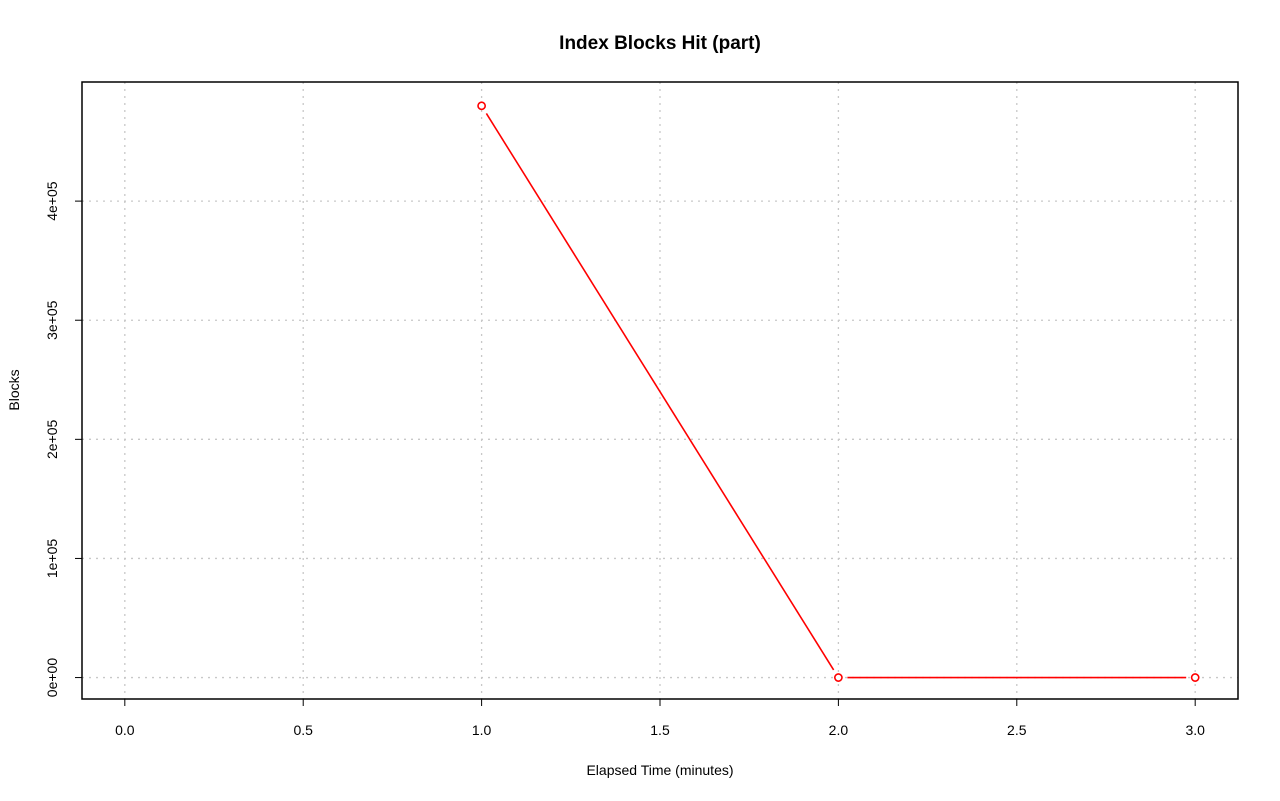 The width and height of the screenshot is (1280, 801). What do you see at coordinates (63, 439) in the screenshot?
I see `y-axis: 0e+00 1e+05 2e+05 3e+05 4e+05` at bounding box center [63, 439].